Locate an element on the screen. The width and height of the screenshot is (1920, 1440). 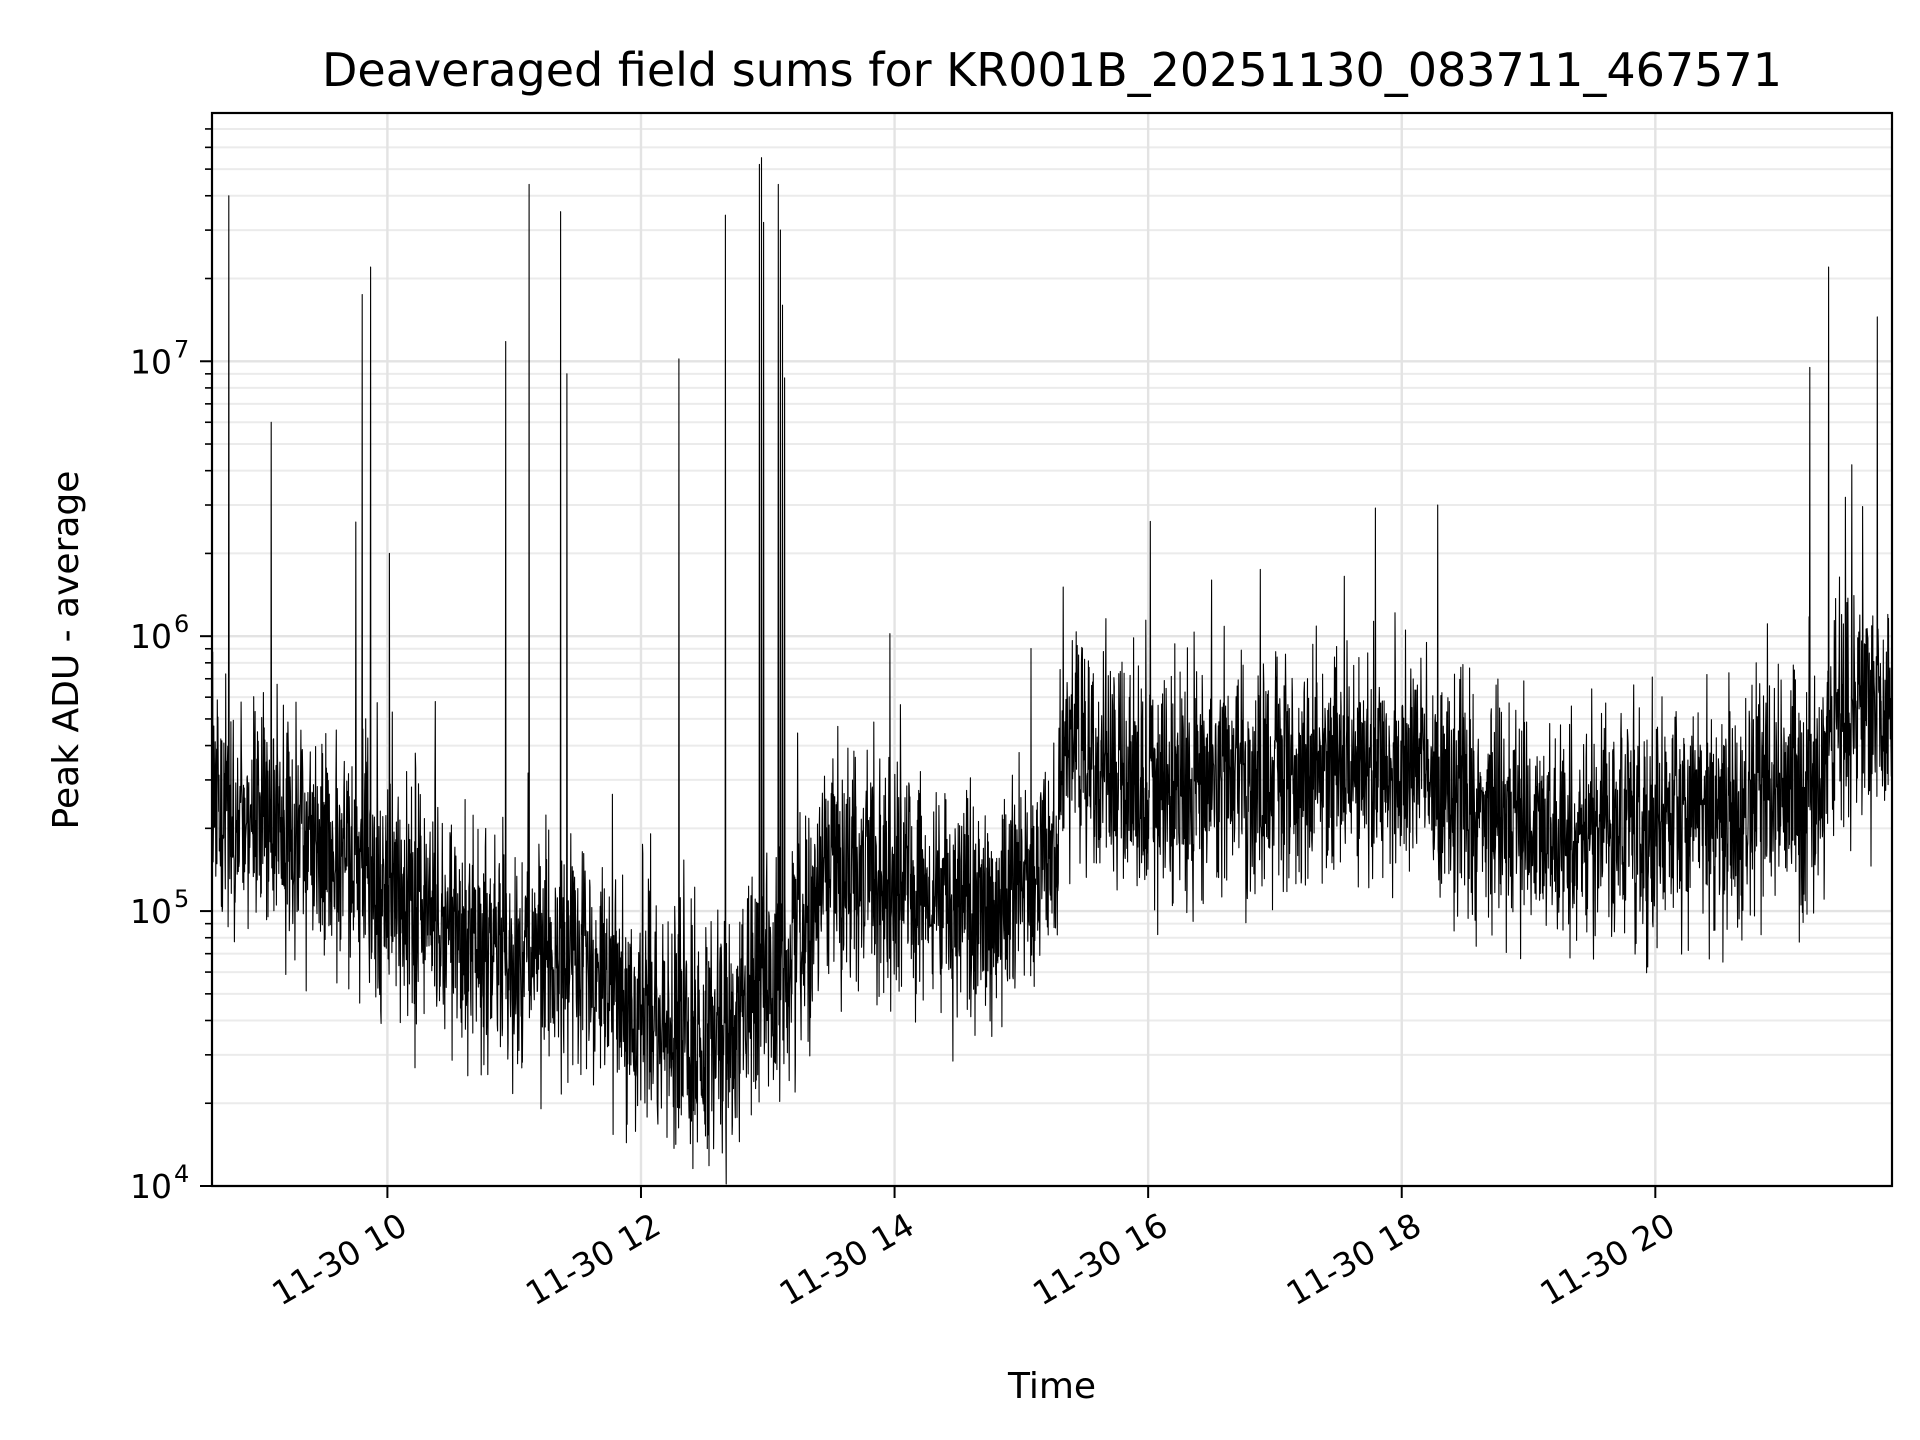
y-axis-label: Peak ADU - average is located at coordinates (66, 650).